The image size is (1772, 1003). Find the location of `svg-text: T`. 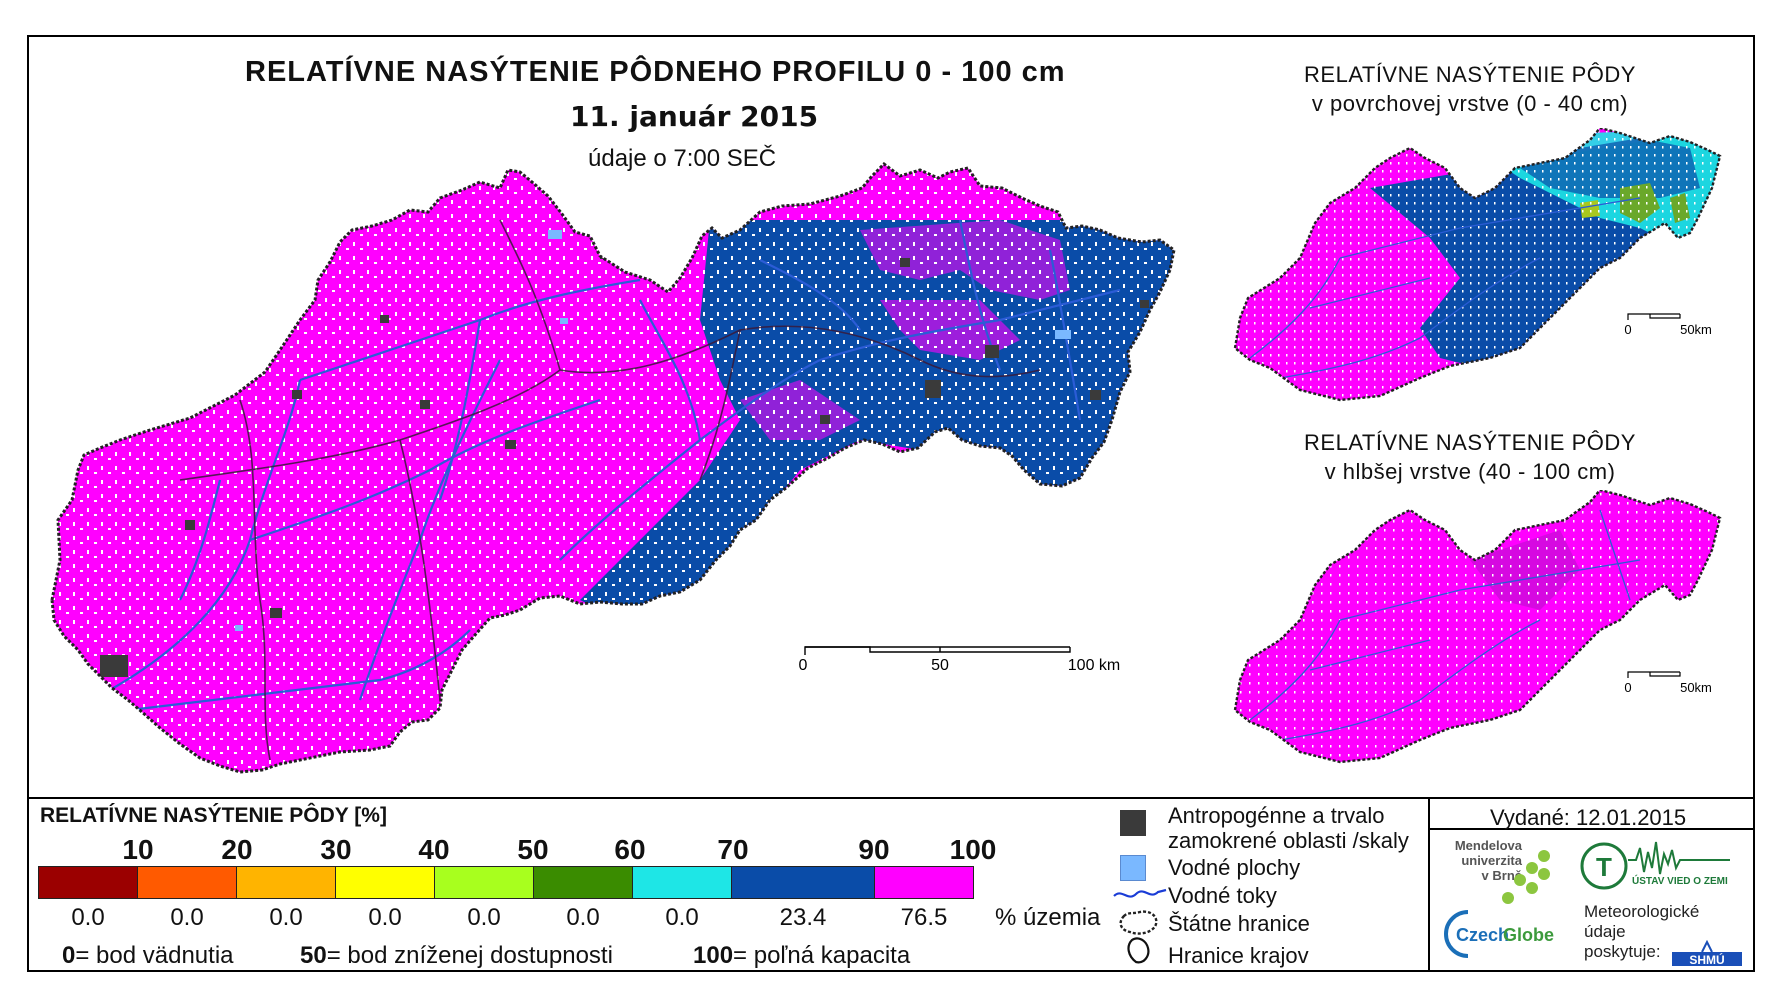

svg-text: T is located at coordinates (1604, 867).